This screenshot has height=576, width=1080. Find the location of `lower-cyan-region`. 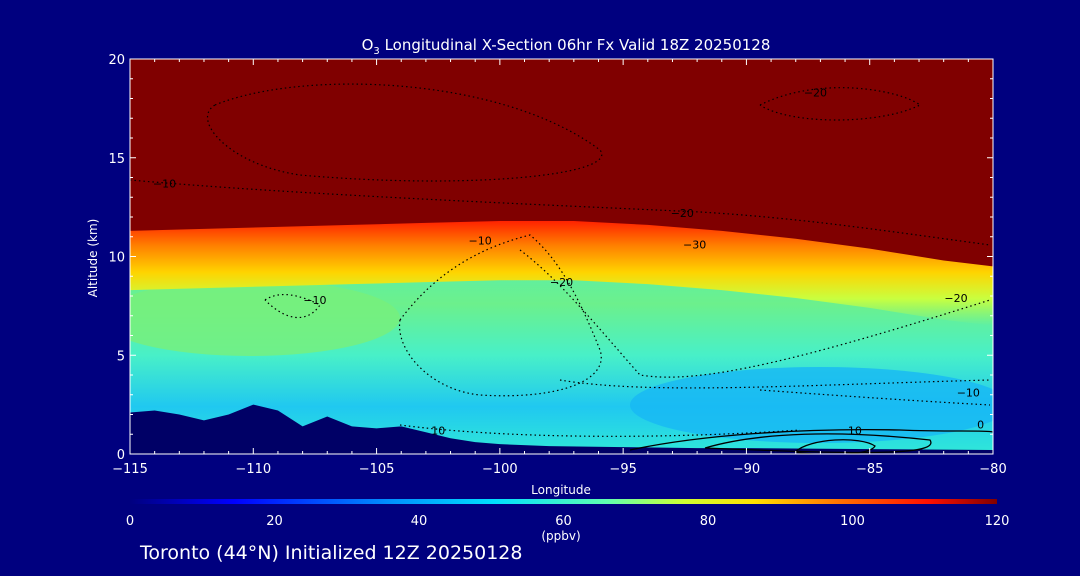

lower-cyan-region is located at coordinates (811, 405).